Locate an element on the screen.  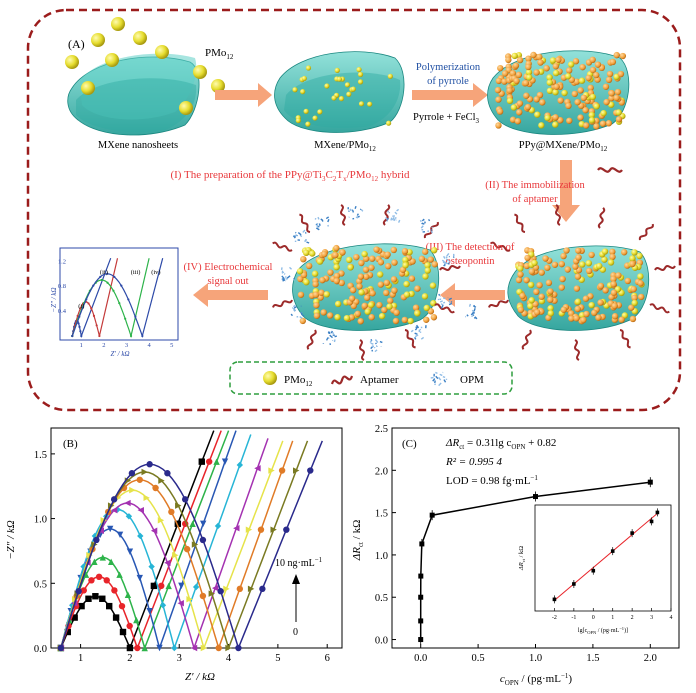
y-tick-label: 0.0 is located at coordinates (40, 649).